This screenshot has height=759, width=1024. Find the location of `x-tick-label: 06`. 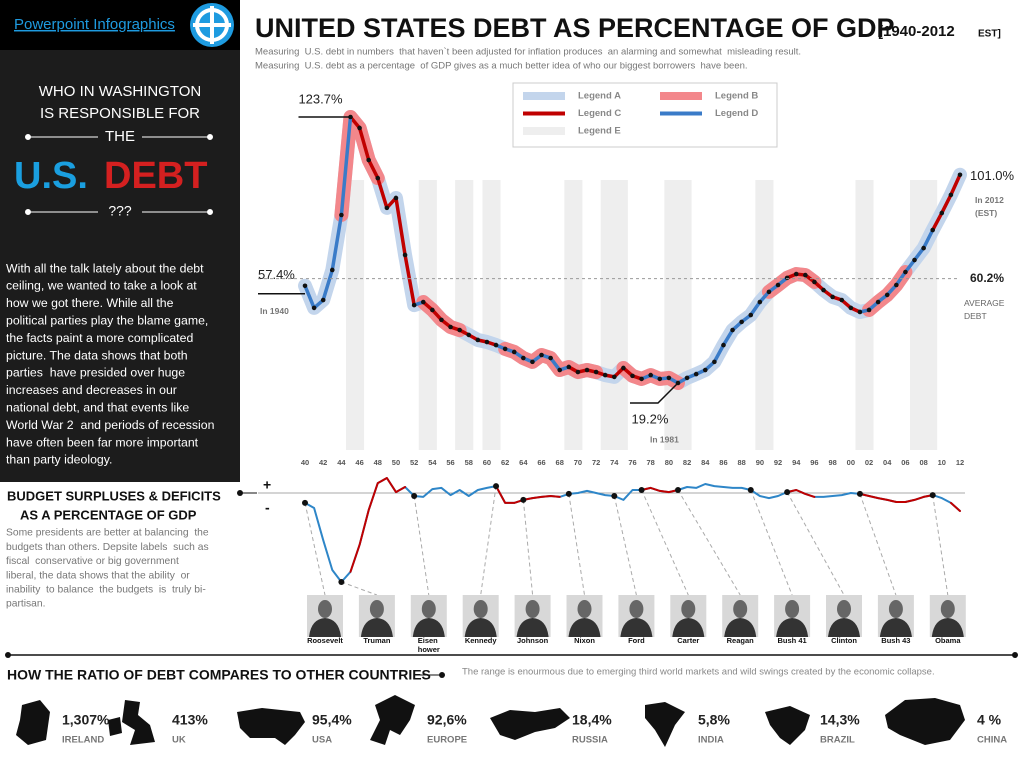

x-tick-label: 06 is located at coordinates (905, 462).